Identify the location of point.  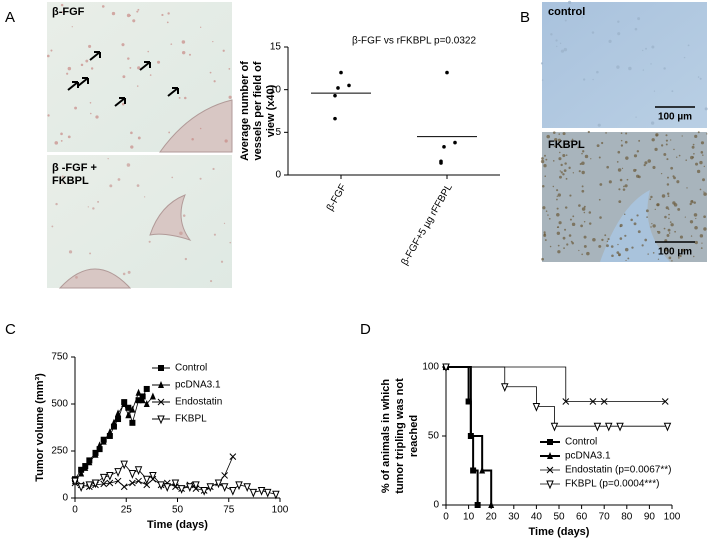
(341, 72).